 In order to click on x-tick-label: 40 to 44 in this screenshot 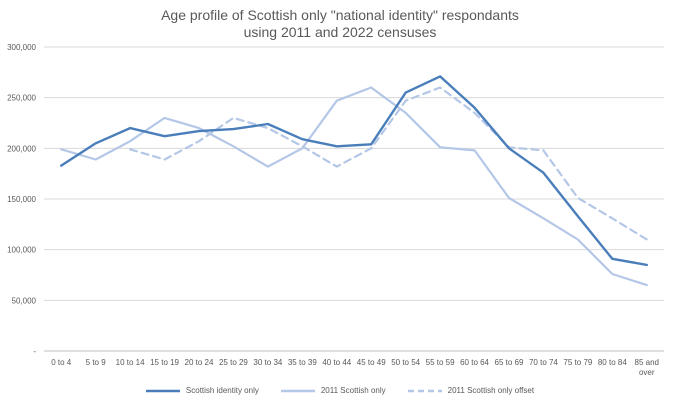, I will do `click(336, 362)`.